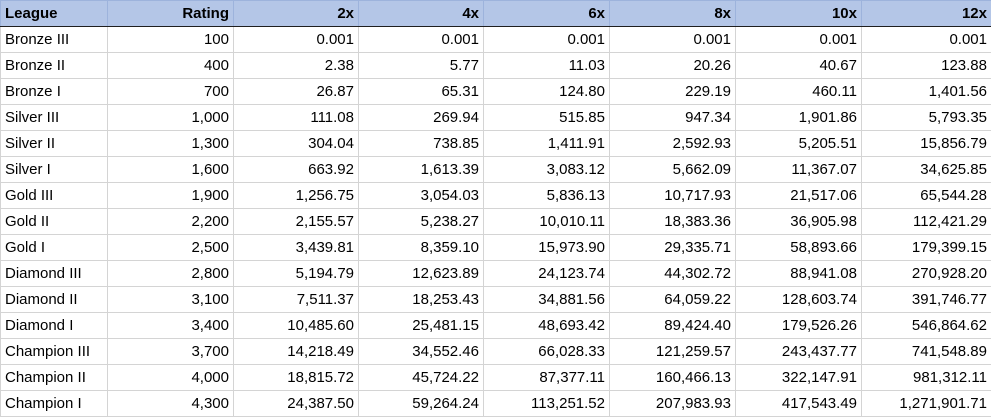 This screenshot has width=991, height=417. I want to click on multiplier-2x-cell: 7,511.37, so click(296, 300).